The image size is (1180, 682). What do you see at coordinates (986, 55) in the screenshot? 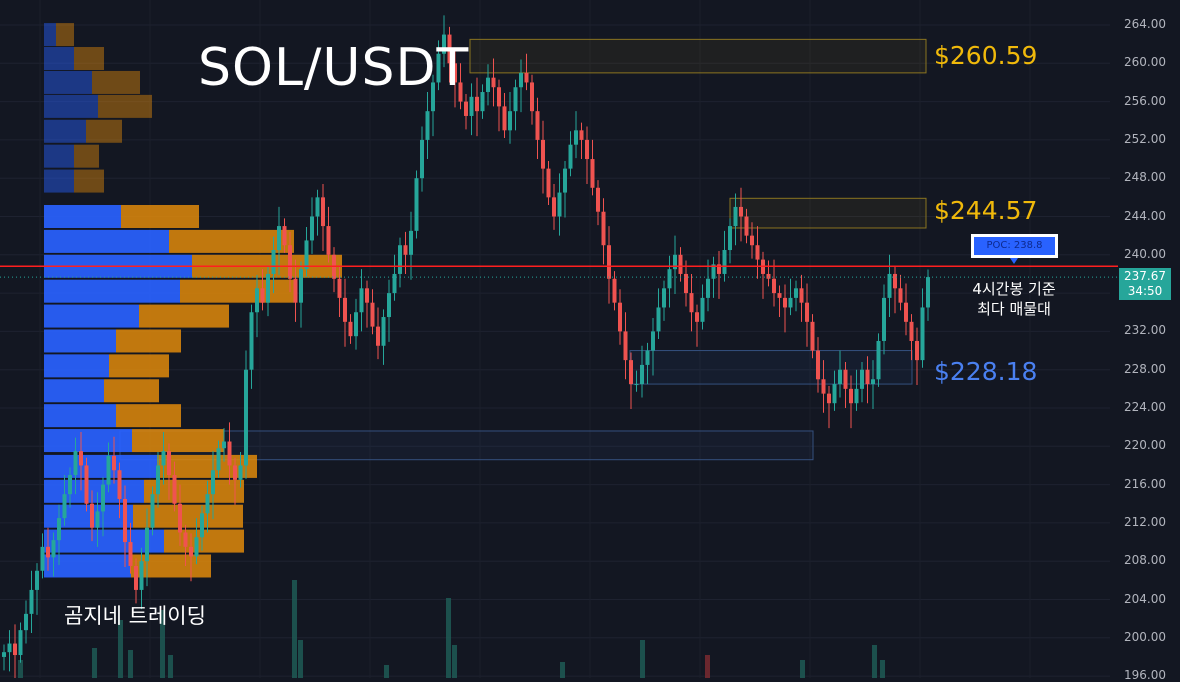
I see `level-label-260: $260.59` at bounding box center [986, 55].